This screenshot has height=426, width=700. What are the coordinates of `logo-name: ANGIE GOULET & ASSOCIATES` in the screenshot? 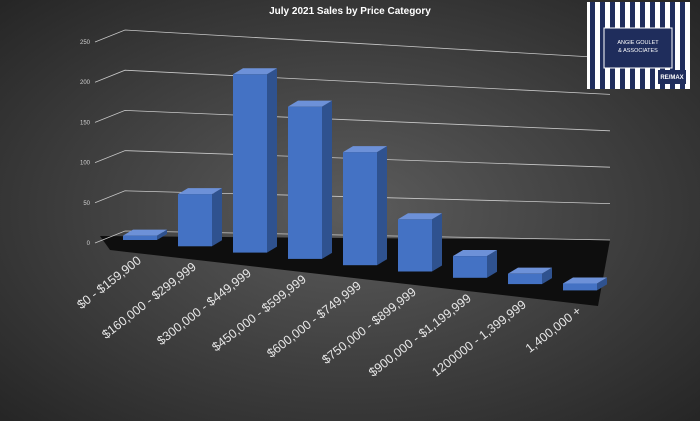 It's located at (638, 47).